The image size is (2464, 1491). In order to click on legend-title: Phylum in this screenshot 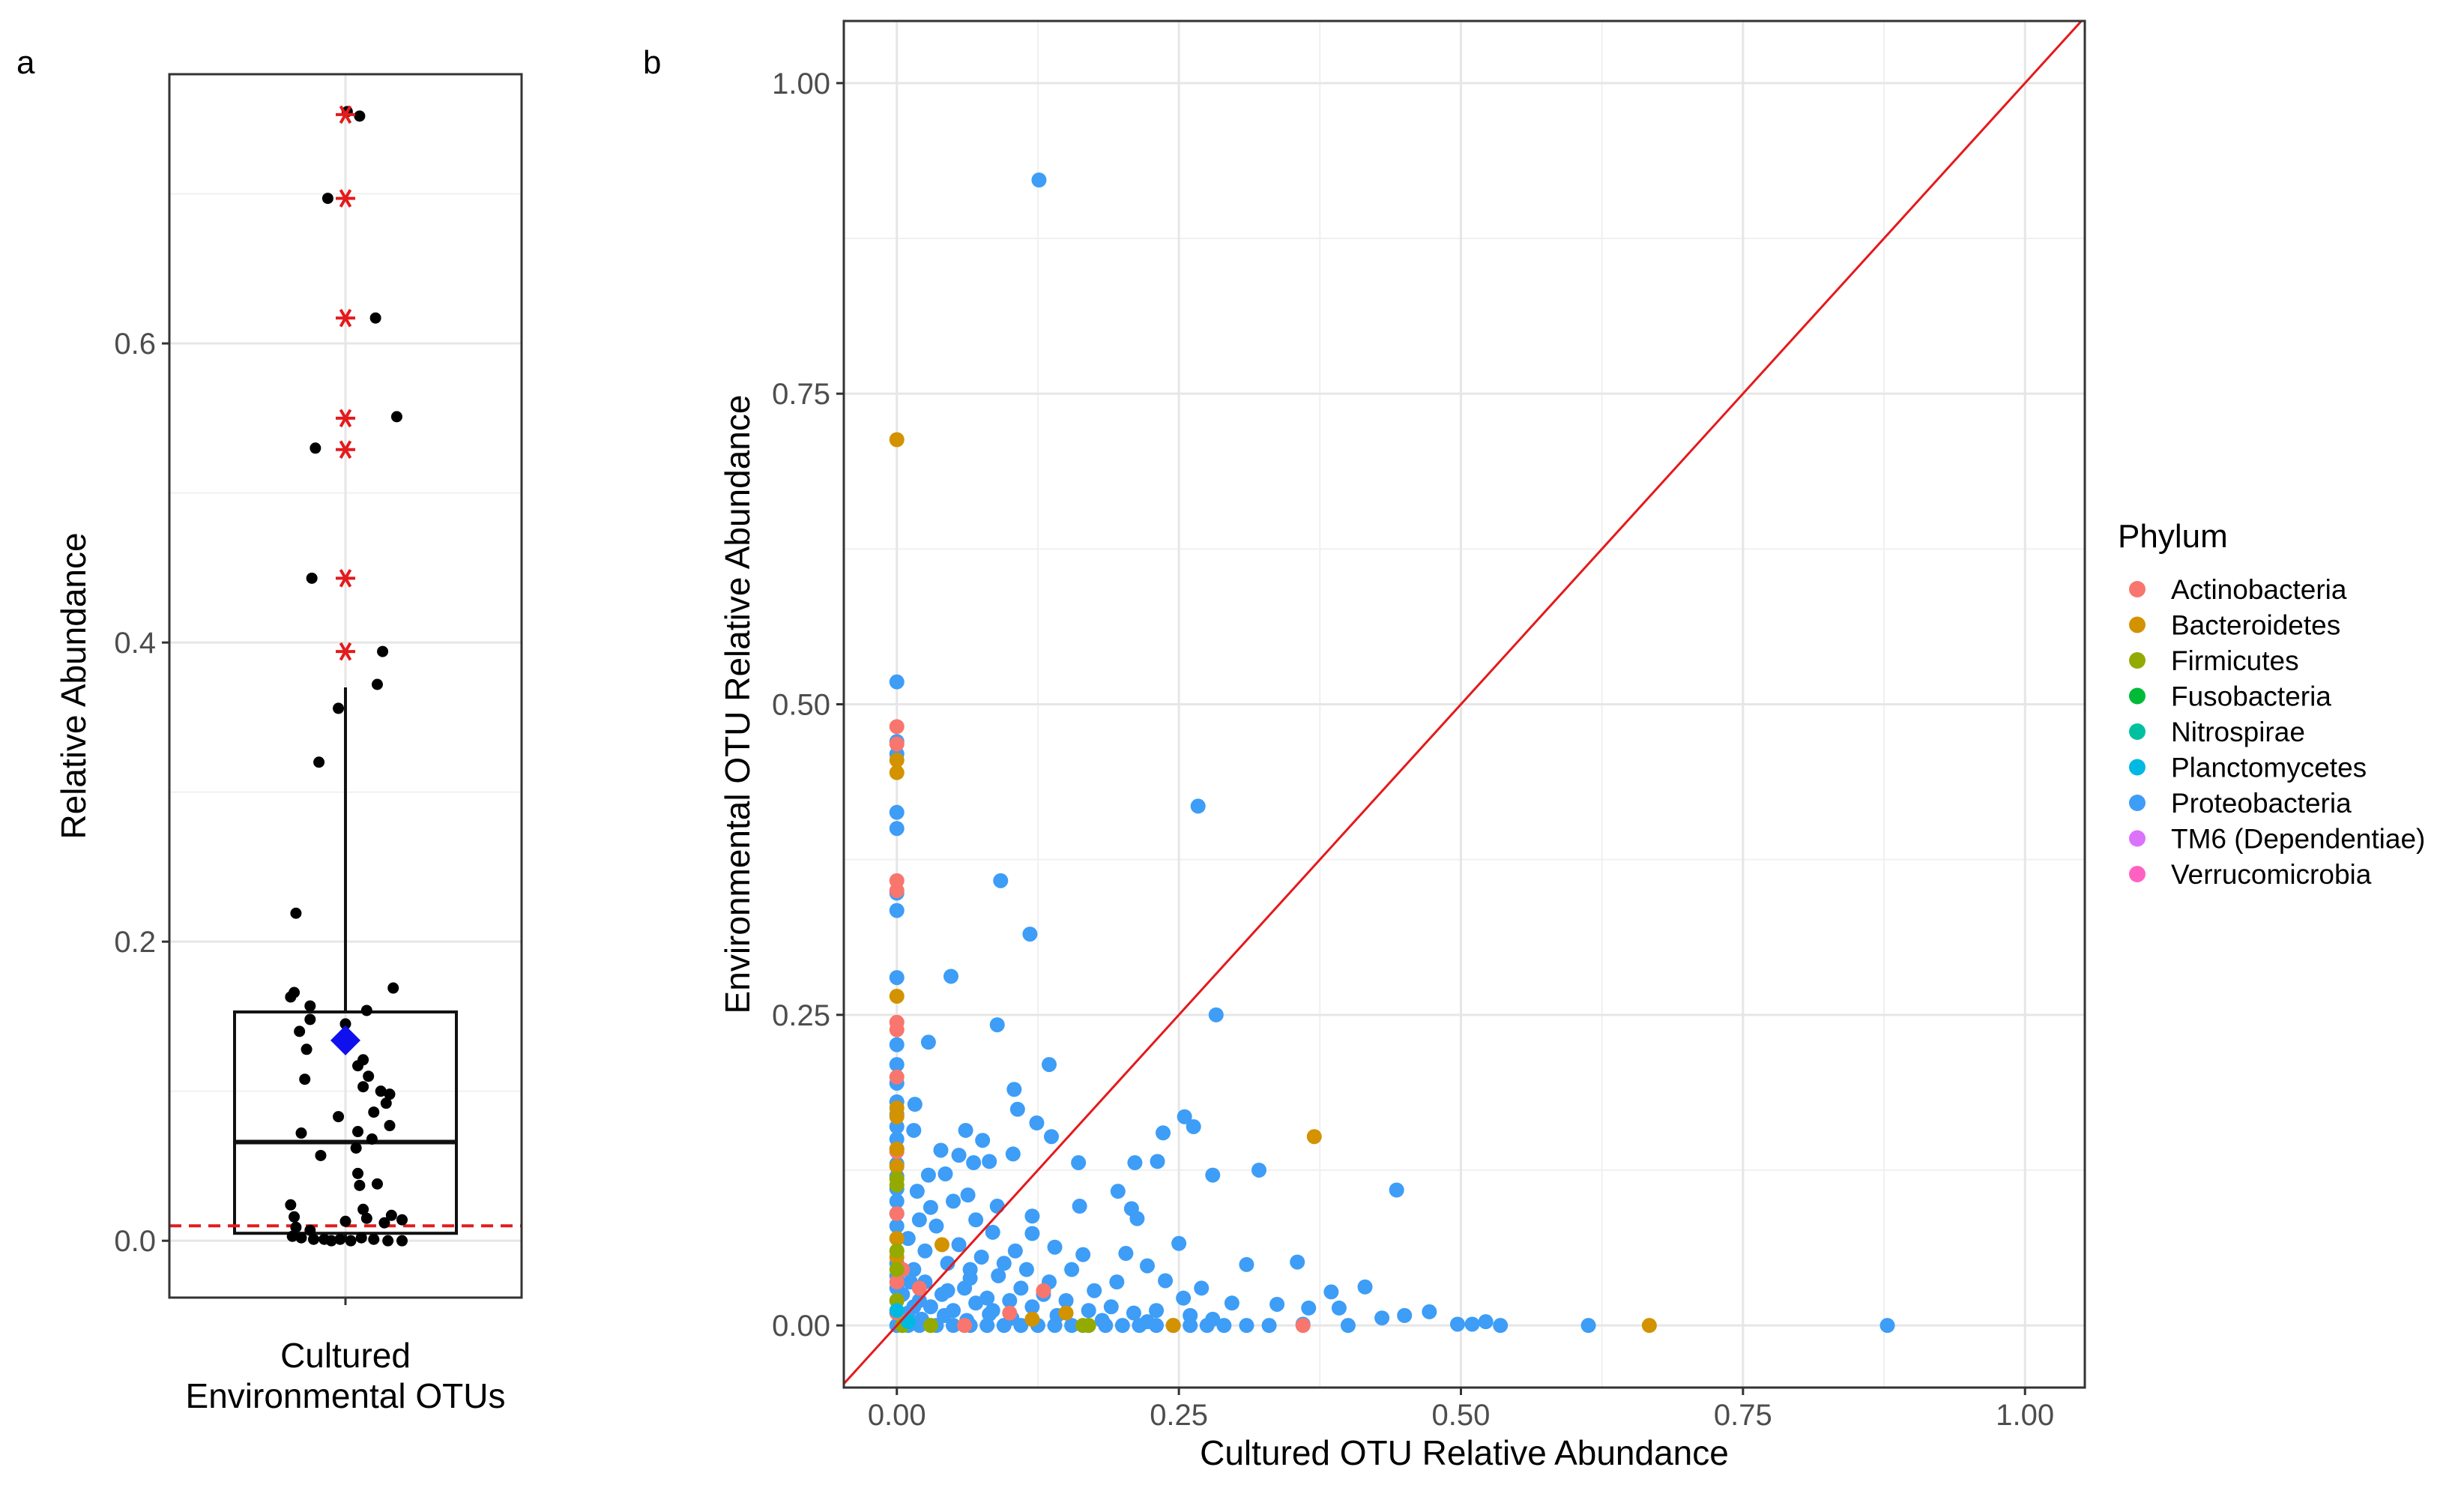, I will do `click(2173, 536)`.